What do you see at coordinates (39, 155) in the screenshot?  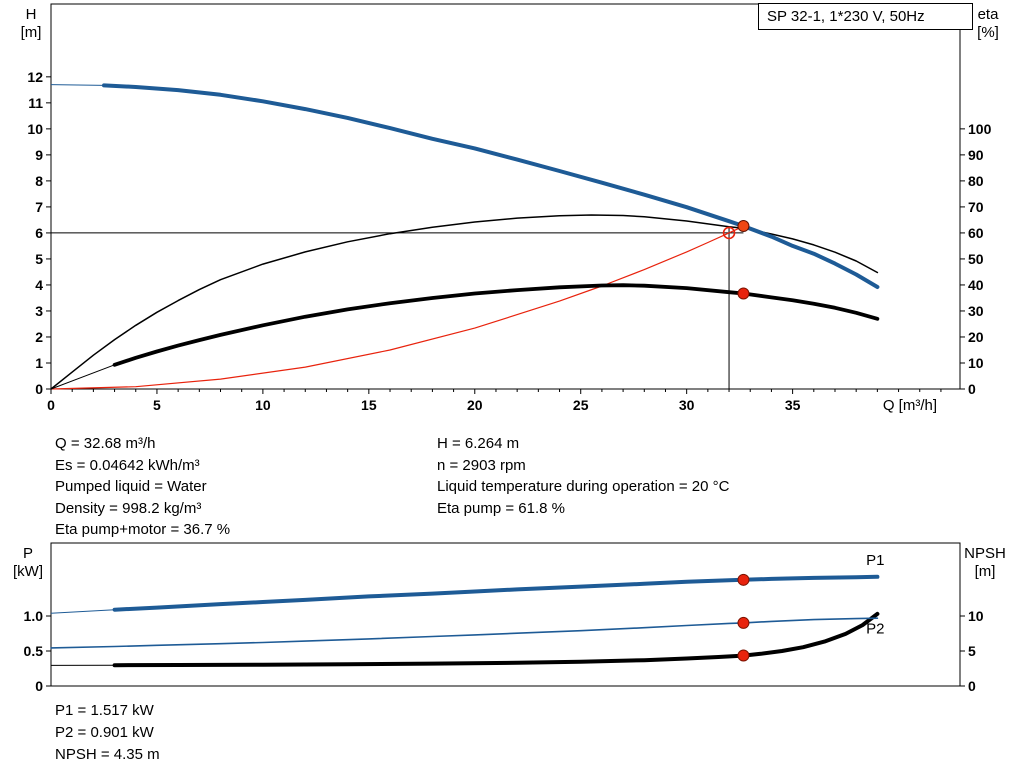 I see `y-tick-label: 9` at bounding box center [39, 155].